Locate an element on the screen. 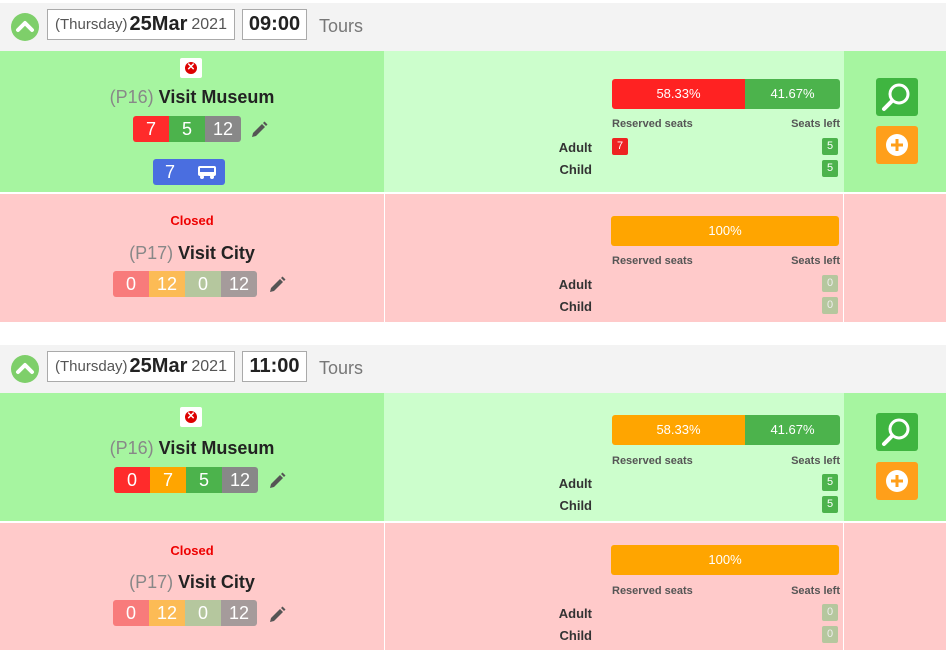  time-display: 09:00 is located at coordinates (274, 24).